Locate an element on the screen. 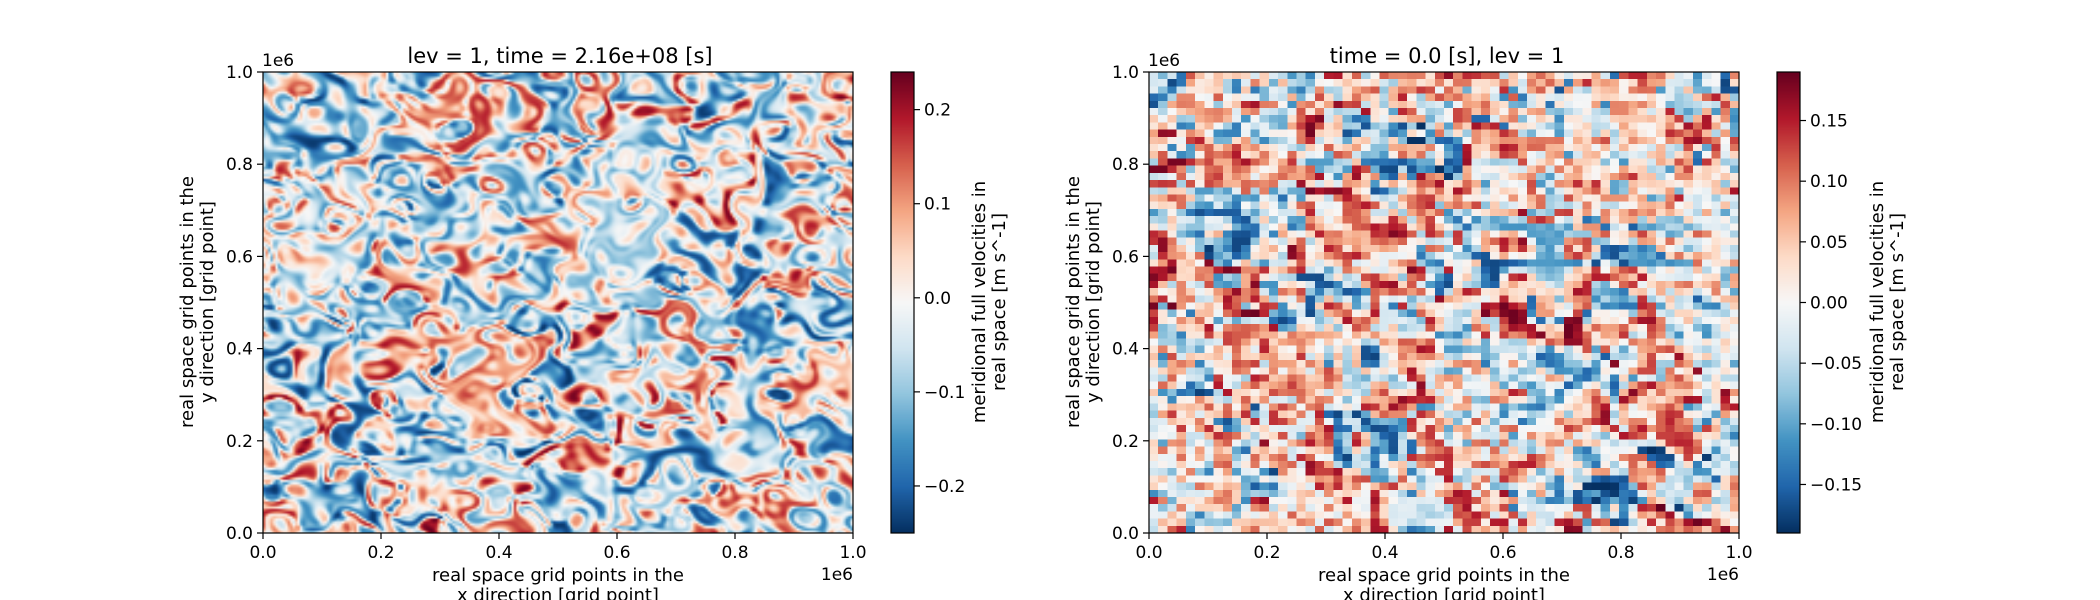 Image resolution: width=2100 pixels, height=600 pixels. left-colorbar-tick-label: 0.2 is located at coordinates (937, 111).